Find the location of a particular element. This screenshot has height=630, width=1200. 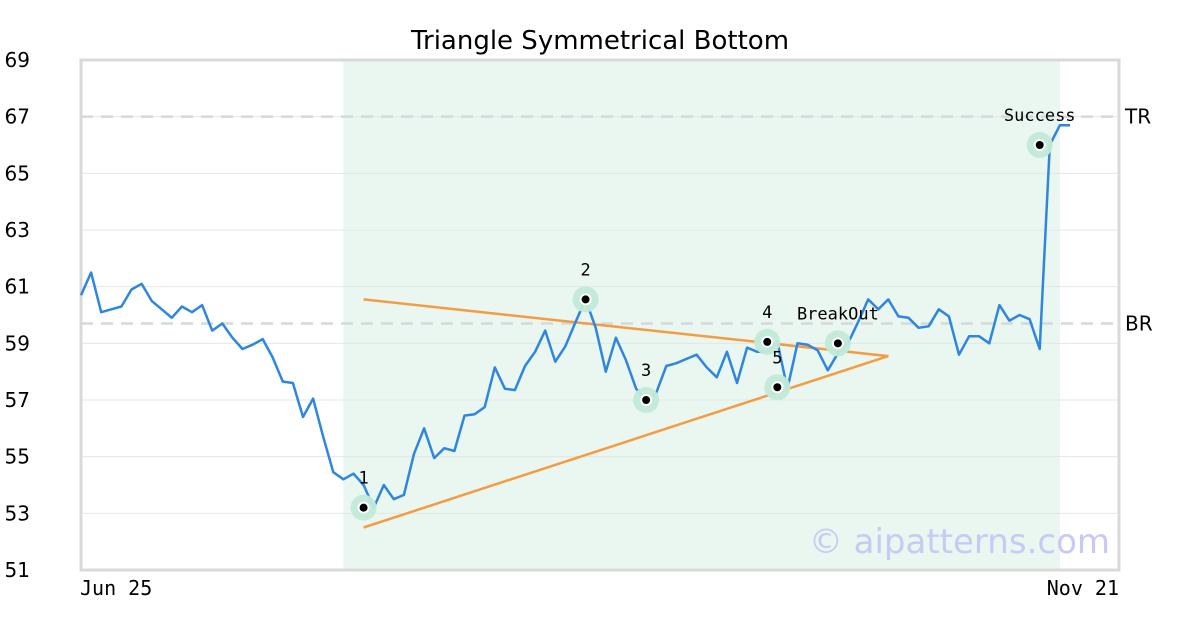

reference-label-tr: TR is located at coordinates (1137, 117).